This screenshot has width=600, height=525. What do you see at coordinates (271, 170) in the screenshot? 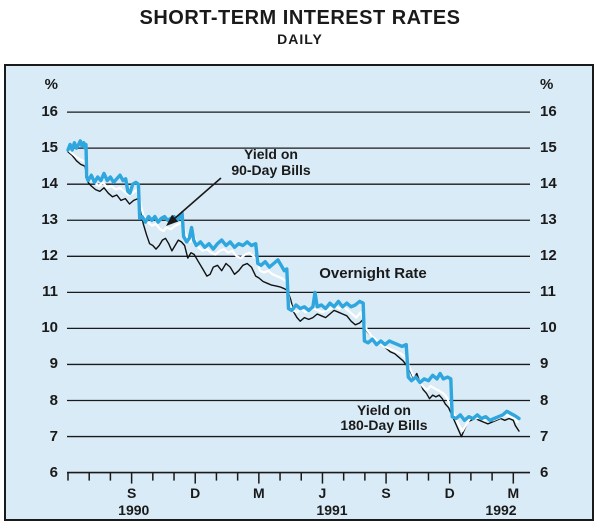
I see `annotation-90day-line2: 90-Day Bills` at bounding box center [271, 170].